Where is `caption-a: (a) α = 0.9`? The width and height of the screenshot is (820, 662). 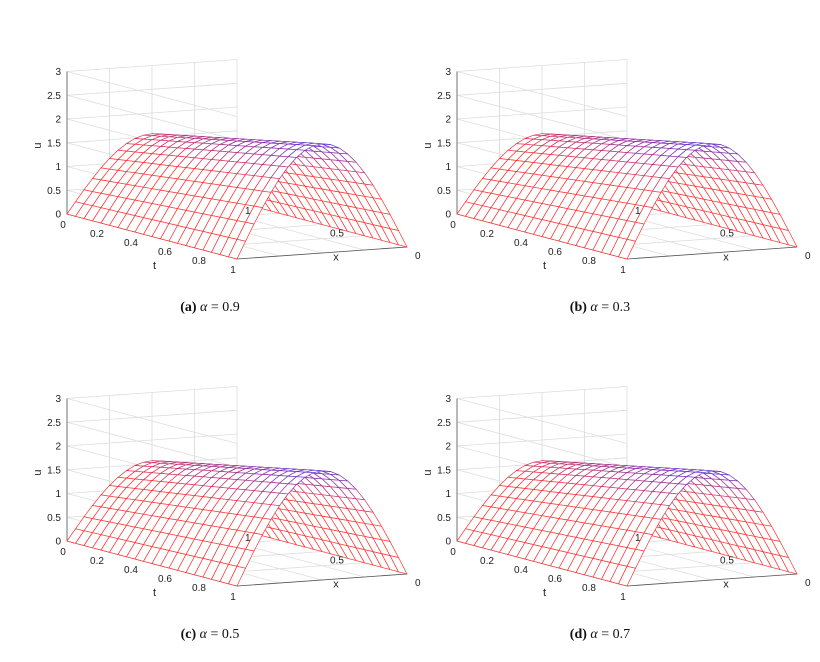 caption-a: (a) α = 0.9 is located at coordinates (210, 308).